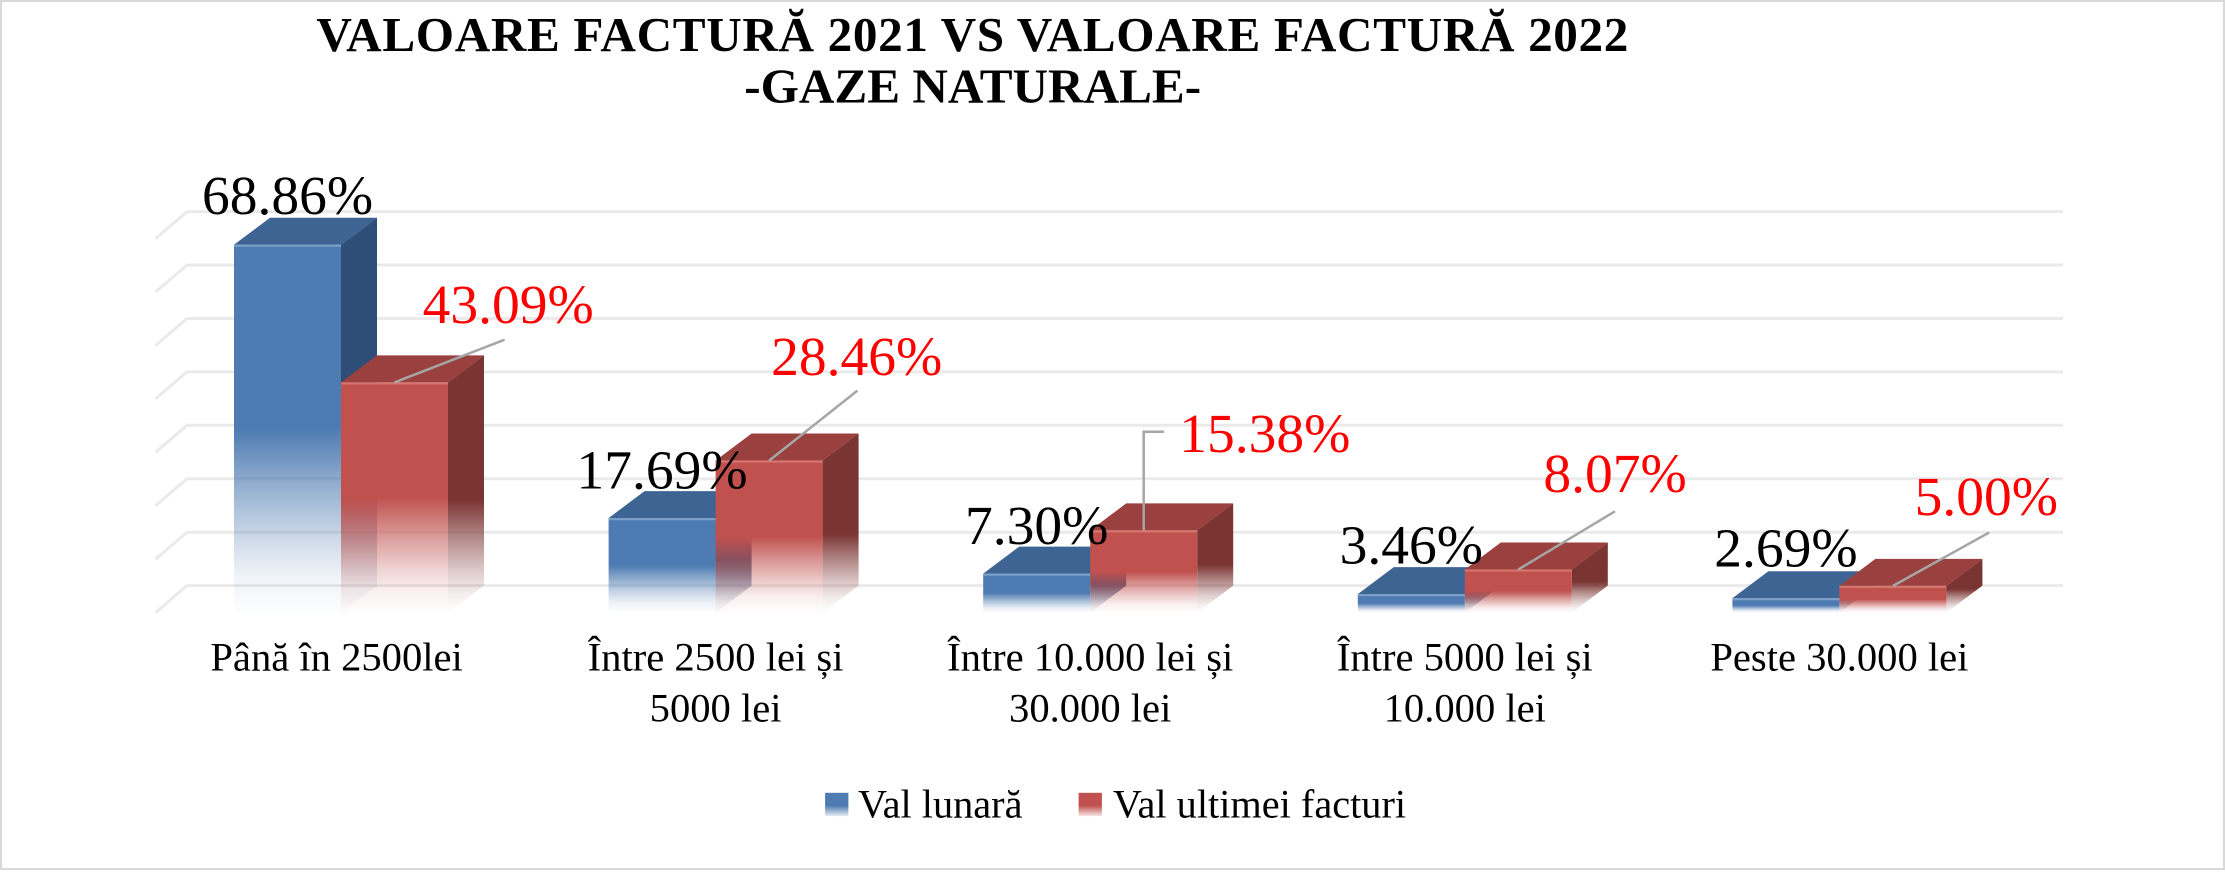 The image size is (2225, 875). Describe the element at coordinates (1465, 707) in the screenshot. I see `svg-text: 10.000 lei` at that location.